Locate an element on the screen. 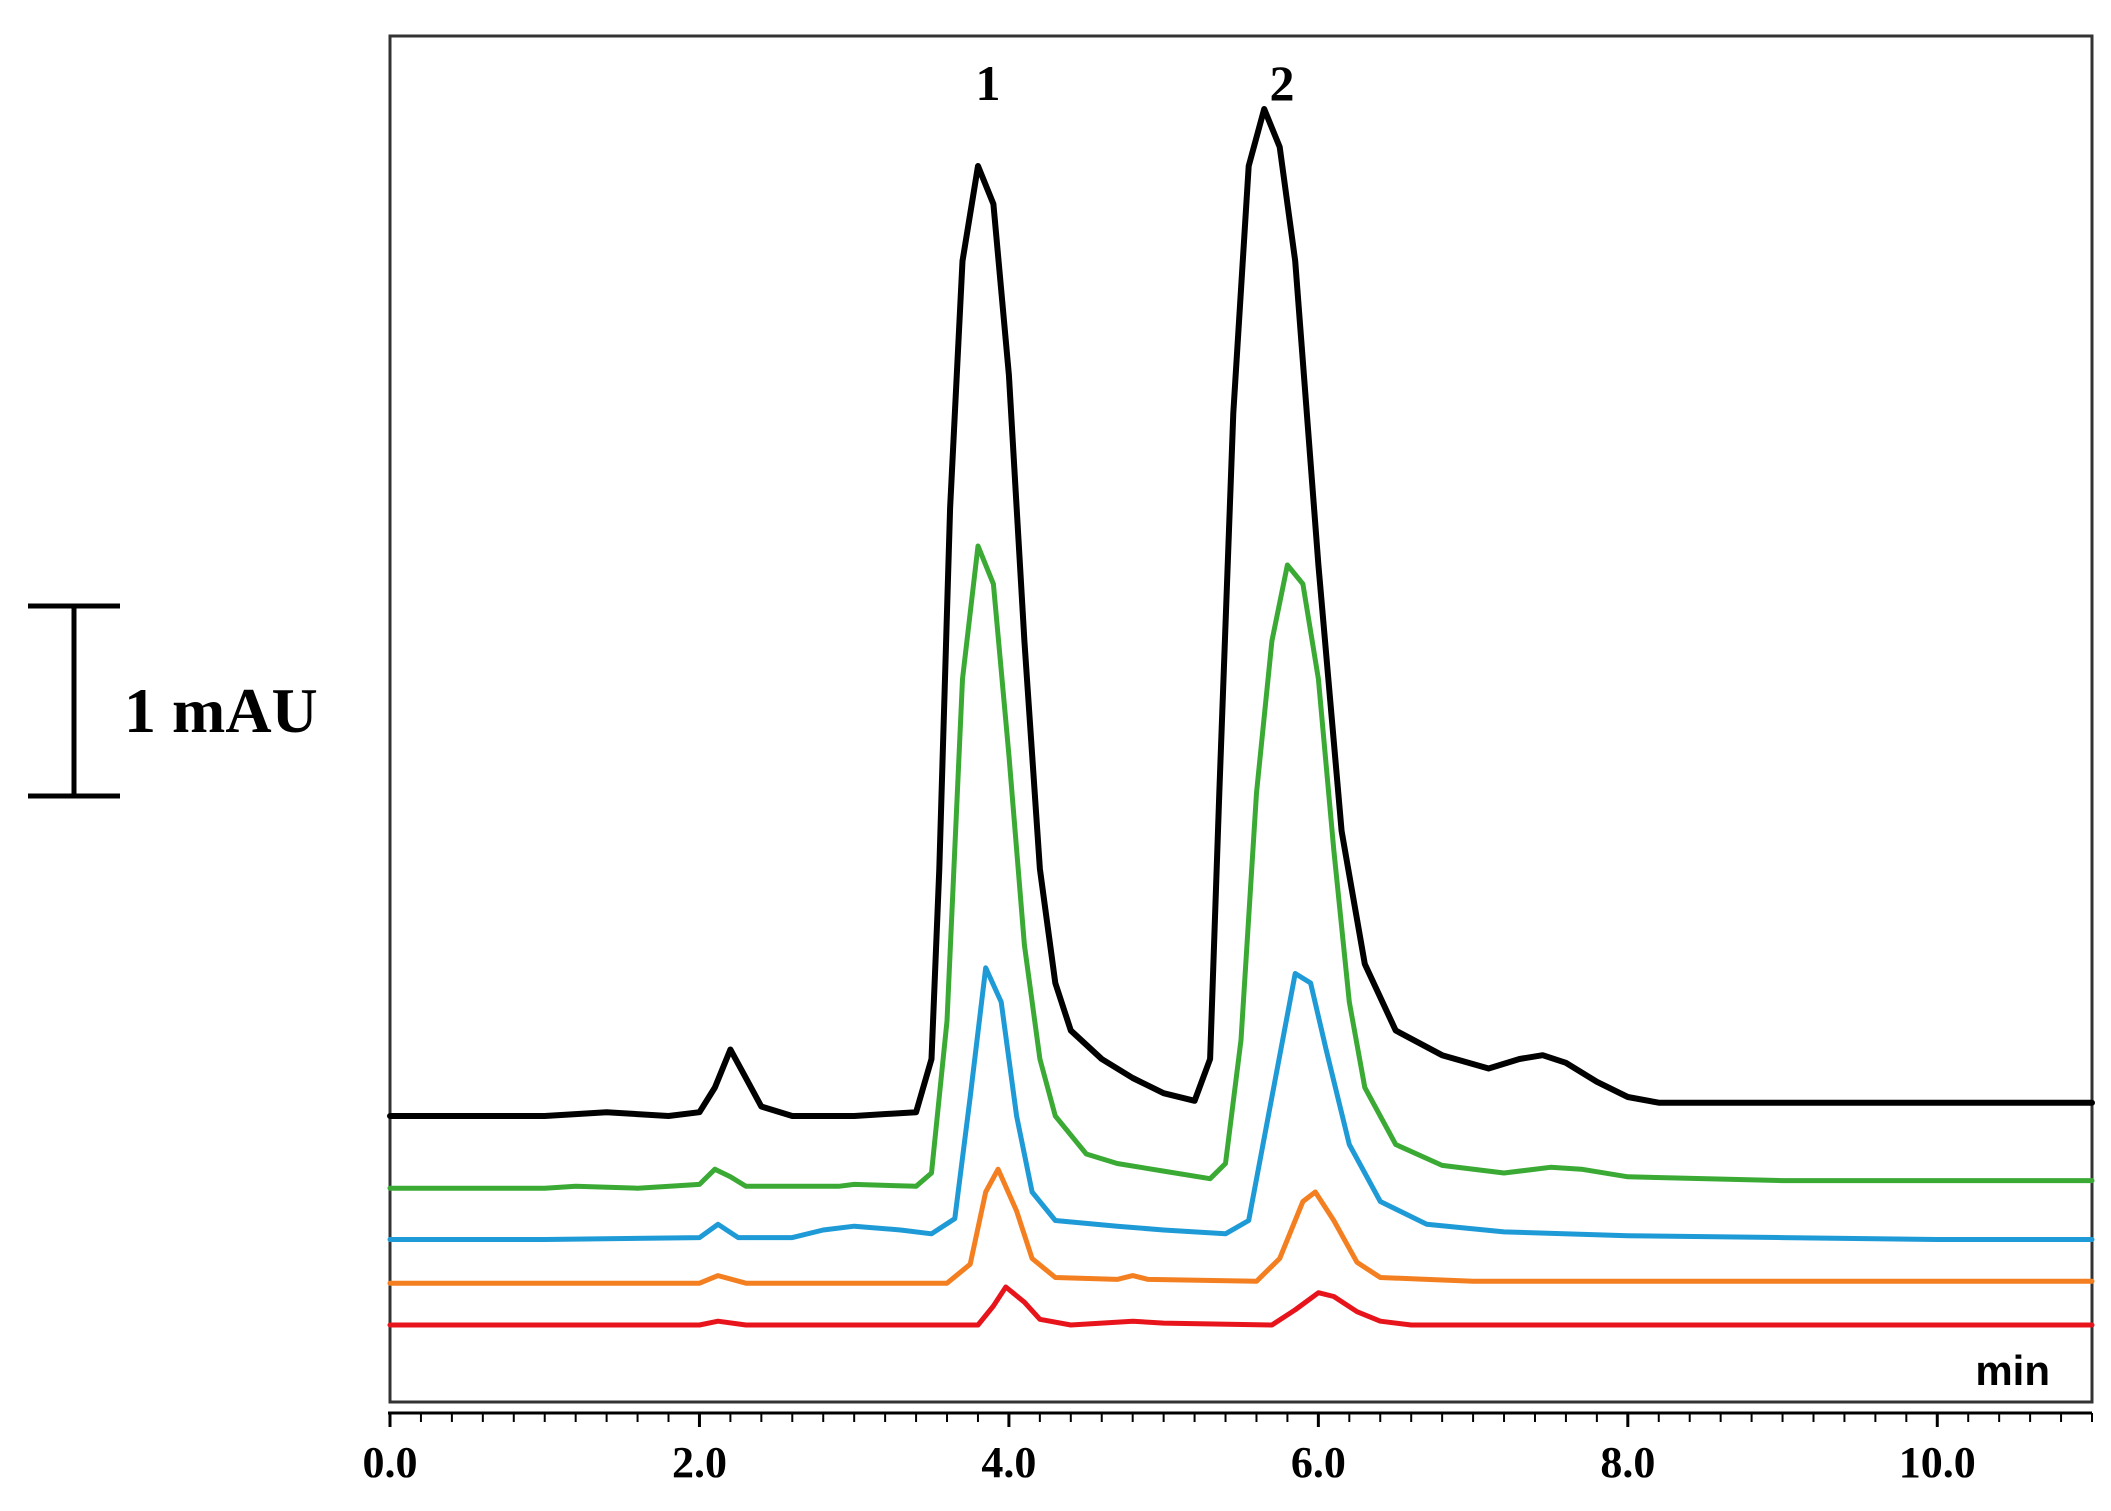 The image size is (2111, 1511). x-axis-tick-labels: 0.0 2.0 4.0 6.0 8.0 10.0 is located at coordinates (1169, 1462).